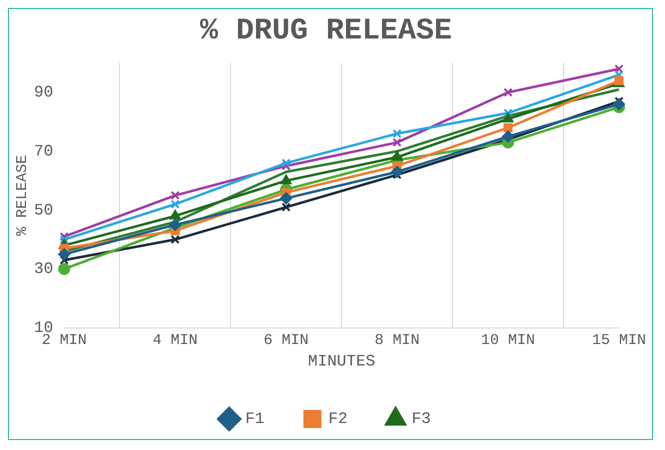 This screenshot has width=665, height=450. Describe the element at coordinates (619, 340) in the screenshot. I see `x-tick-label: 15 MIN` at that location.